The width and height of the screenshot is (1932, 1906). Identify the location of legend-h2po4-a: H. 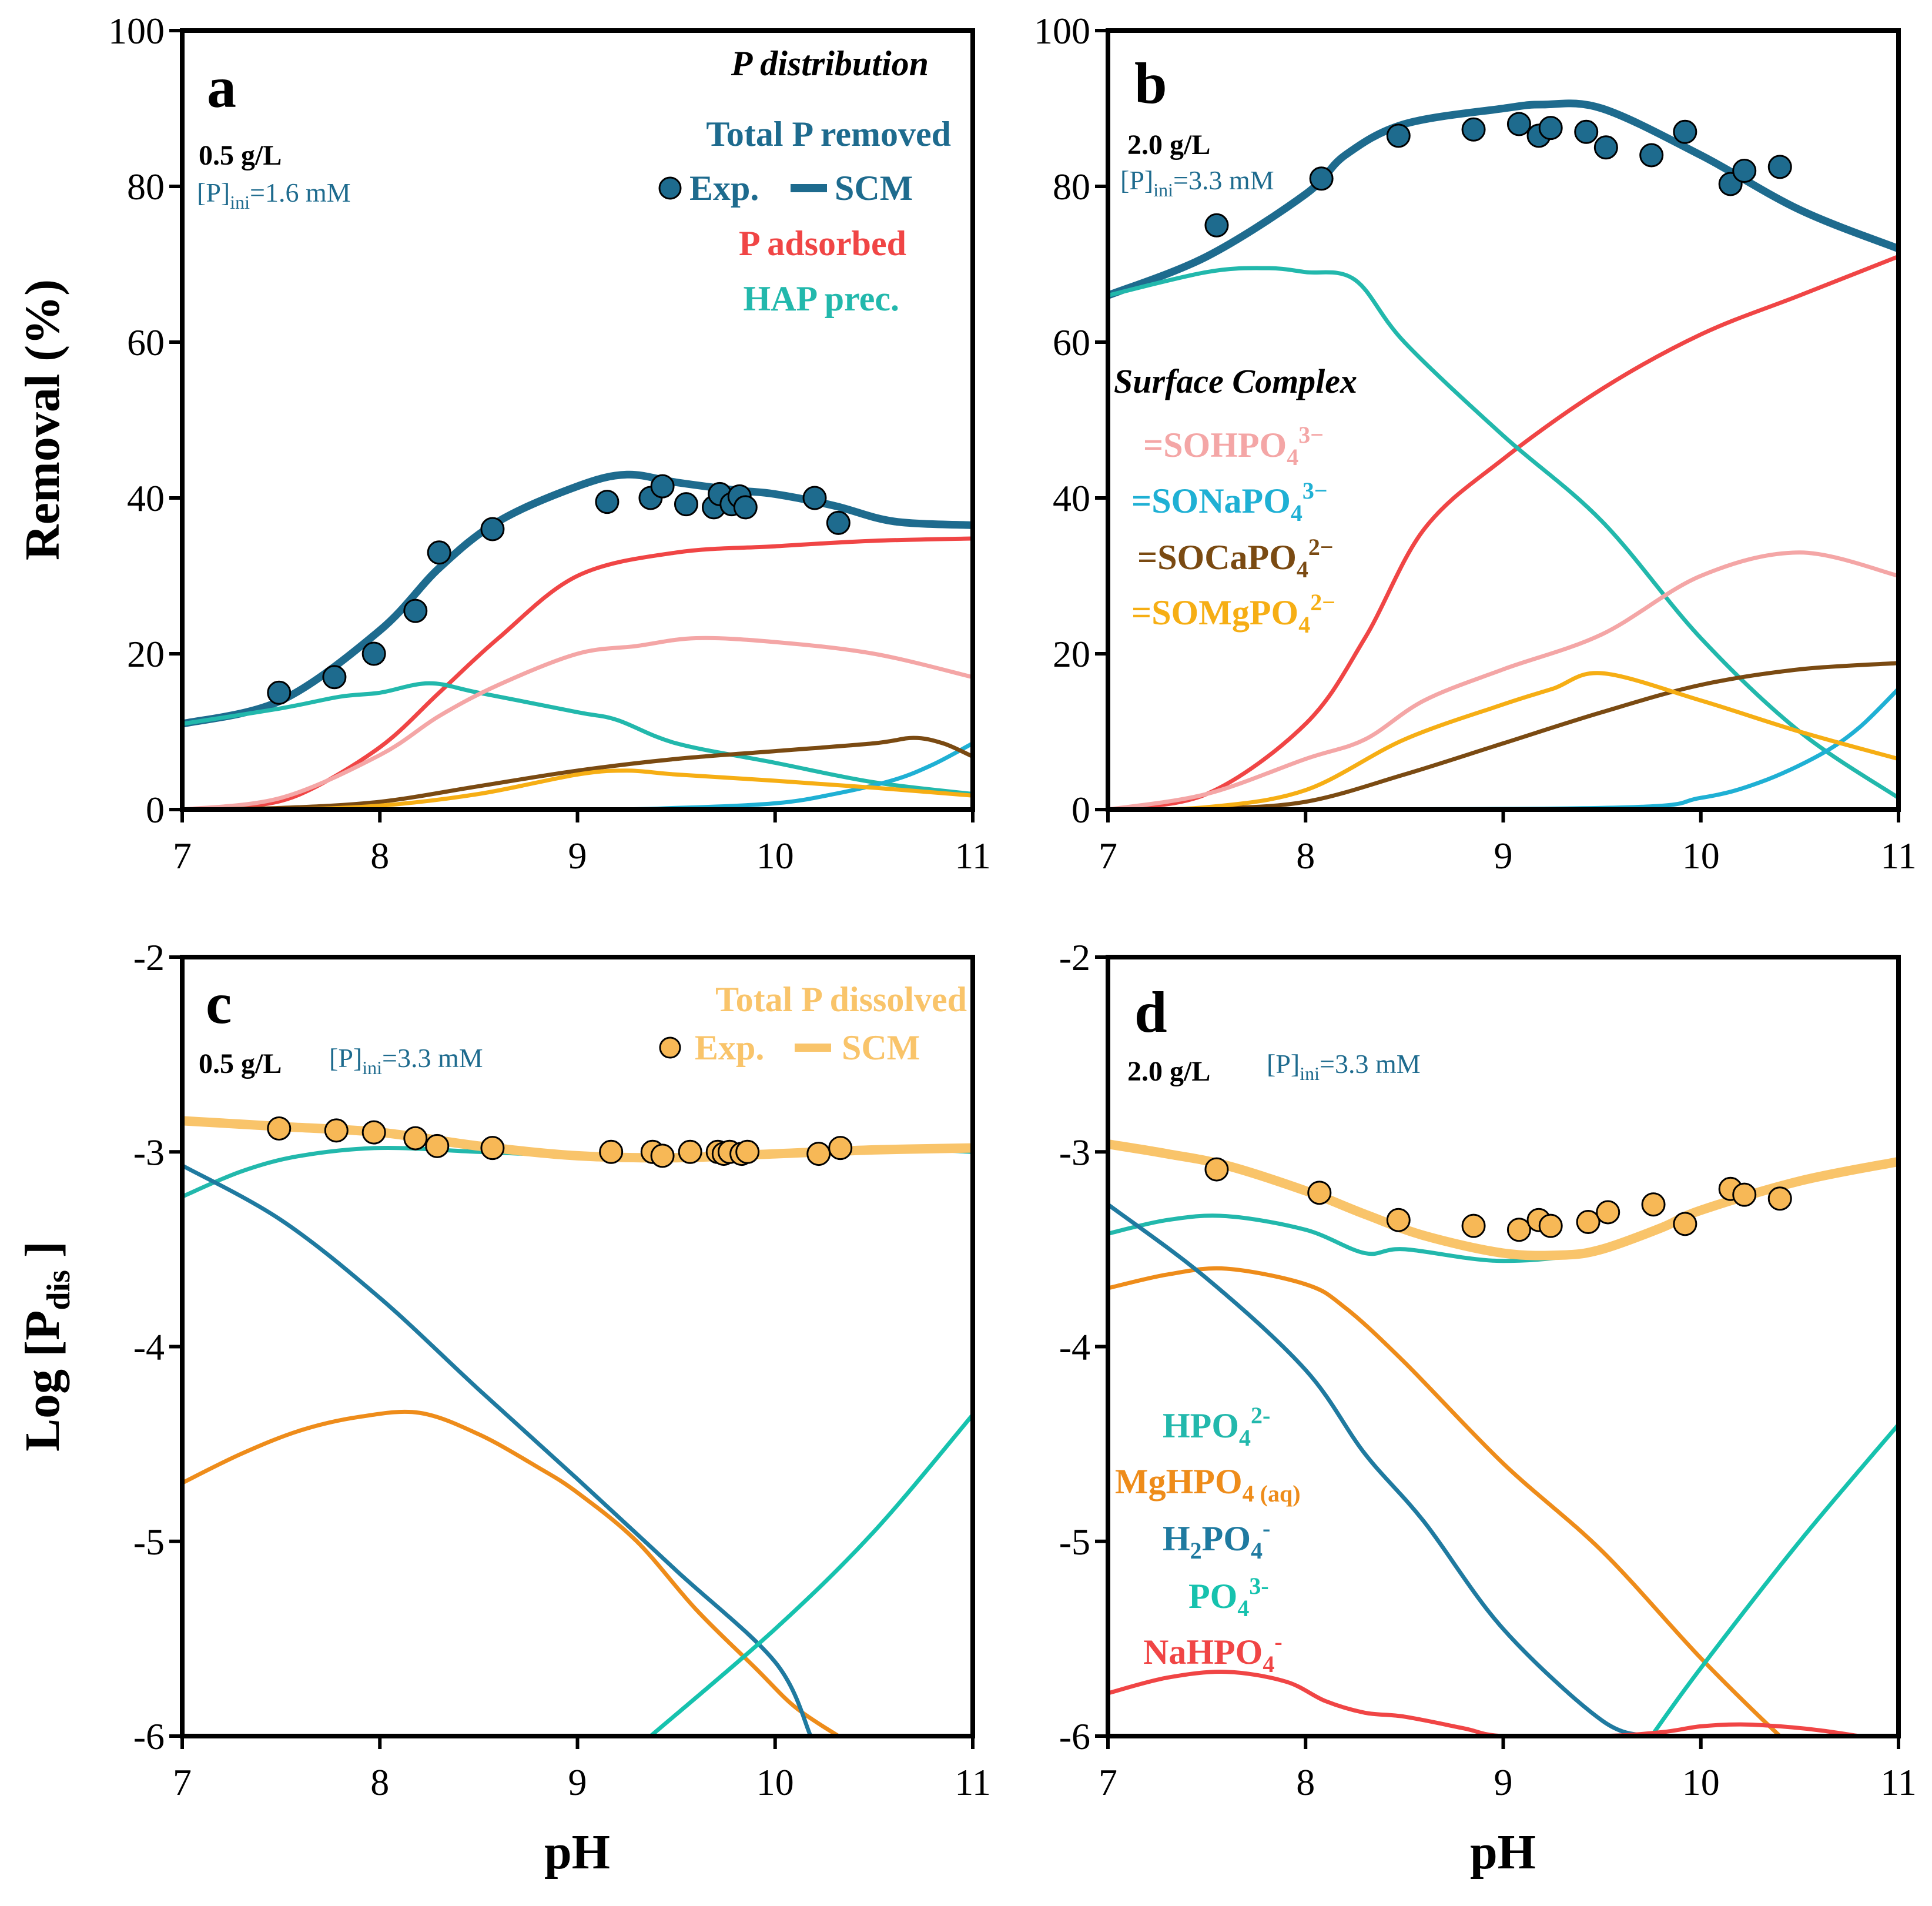
(1176, 1539).